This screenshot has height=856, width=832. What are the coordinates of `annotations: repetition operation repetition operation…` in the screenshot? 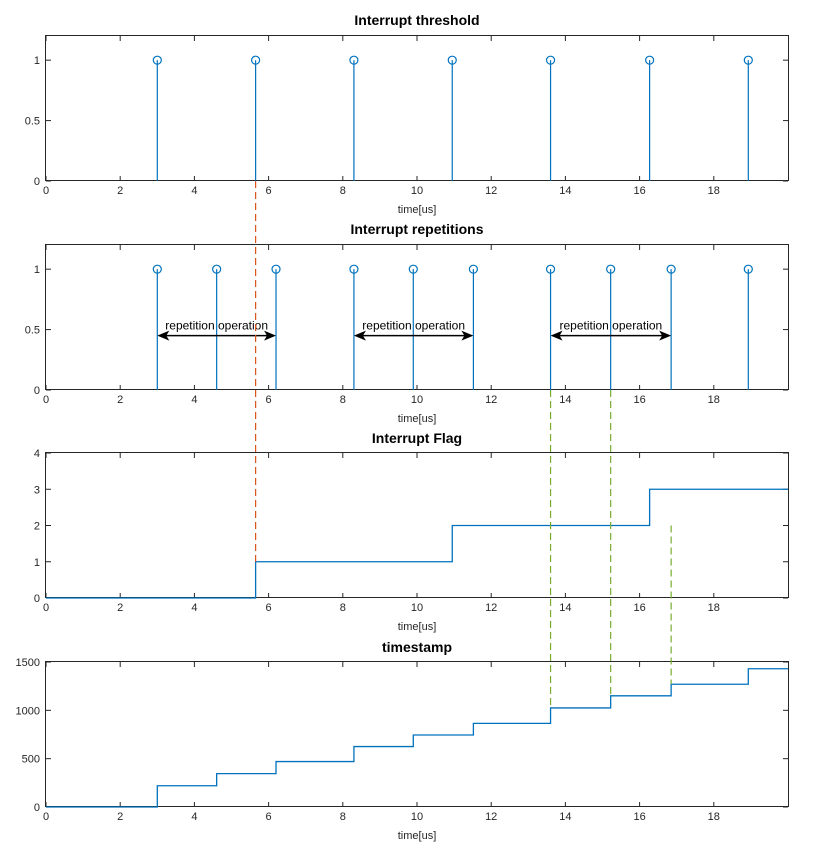 It's located at (414, 330).